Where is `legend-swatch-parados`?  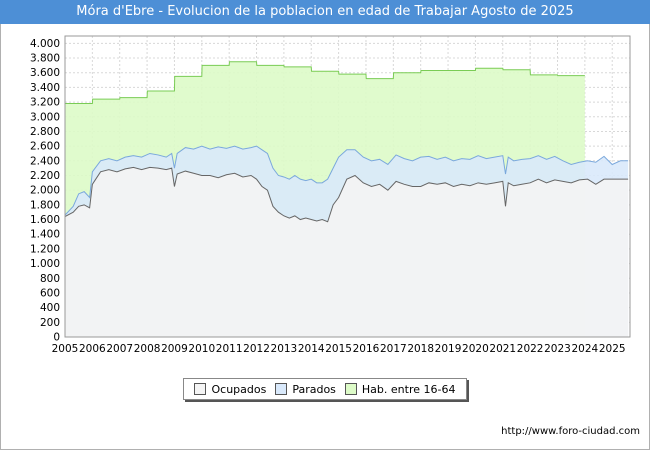 legend-swatch-parados is located at coordinates (281, 389).